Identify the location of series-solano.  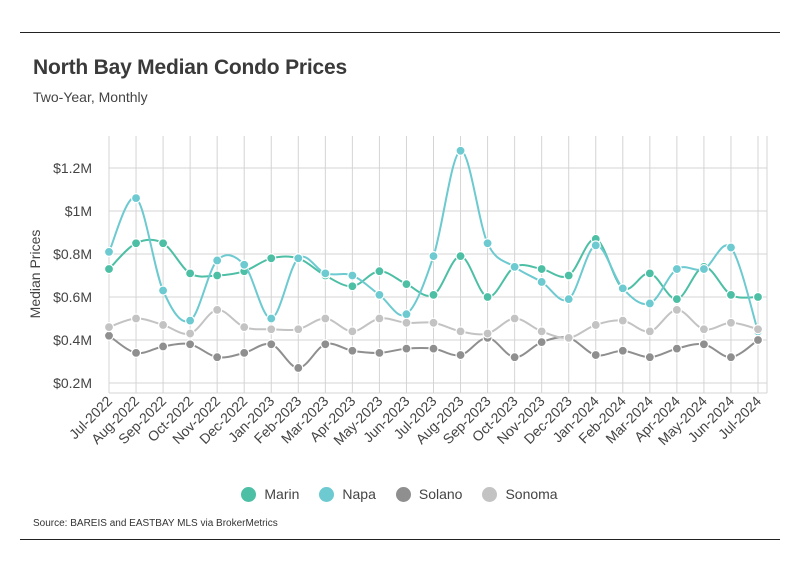
(433, 352).